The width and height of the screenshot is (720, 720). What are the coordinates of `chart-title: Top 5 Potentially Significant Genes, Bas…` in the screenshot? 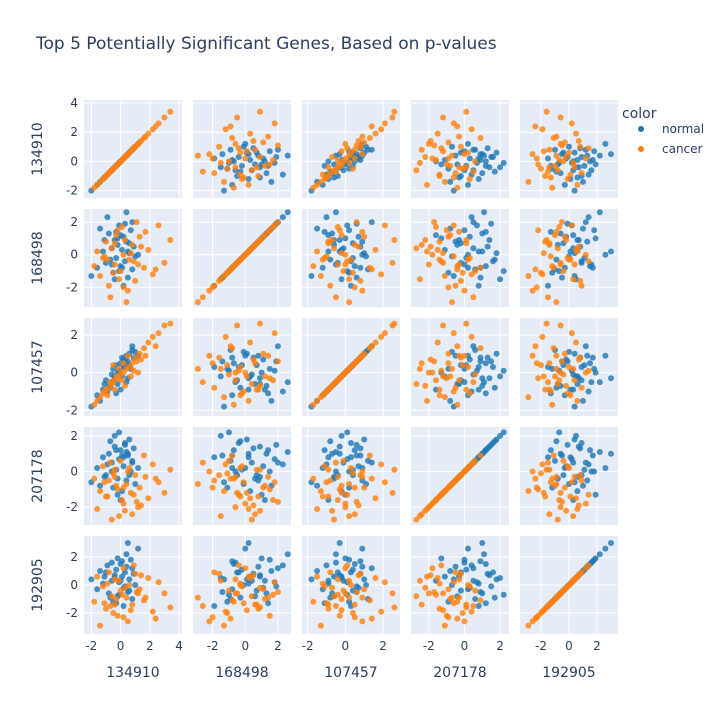 It's located at (266, 44).